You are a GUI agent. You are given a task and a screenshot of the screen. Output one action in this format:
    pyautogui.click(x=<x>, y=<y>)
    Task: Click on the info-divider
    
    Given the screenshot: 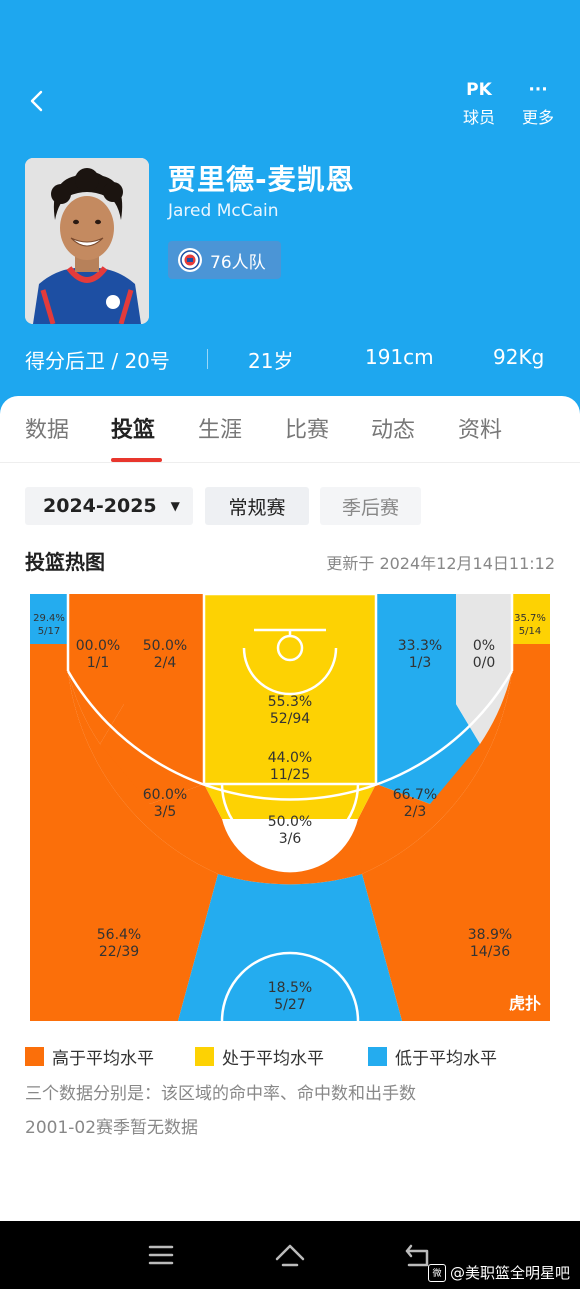 What is the action you would take?
    pyautogui.click(x=207, y=359)
    